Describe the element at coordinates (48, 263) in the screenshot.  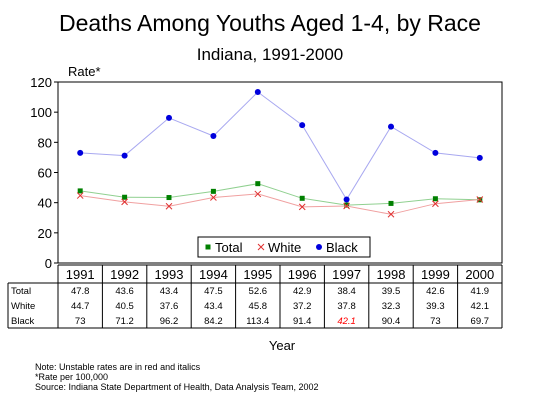
I see `y-tick-label: 0` at that location.